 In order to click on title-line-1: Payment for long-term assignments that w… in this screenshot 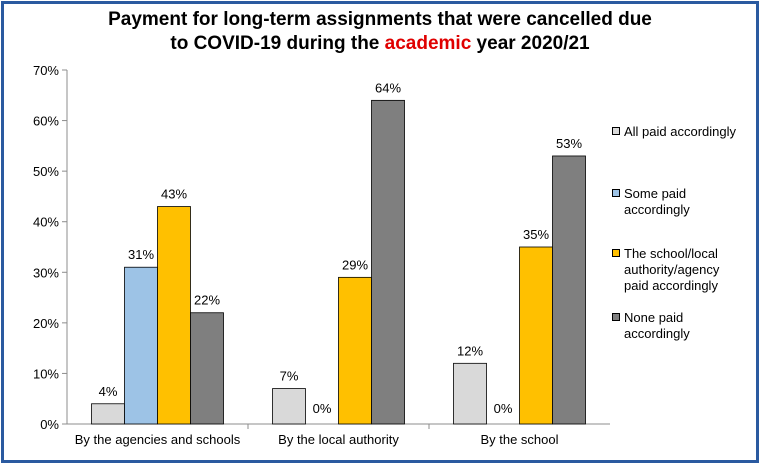, I will do `click(380, 19)`.